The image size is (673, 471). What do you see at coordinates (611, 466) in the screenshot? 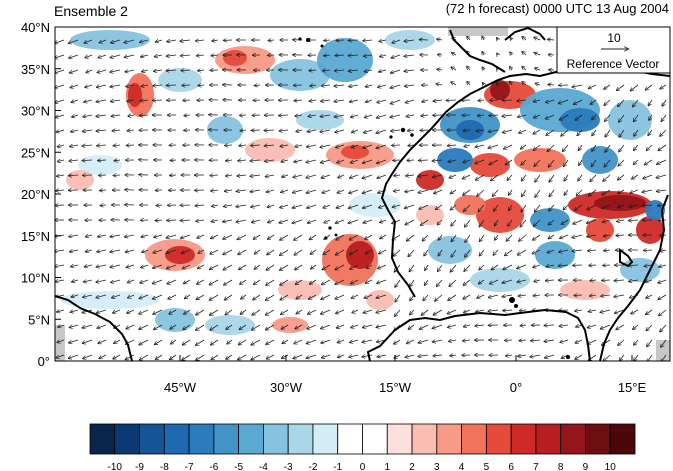
I see `colorbar-label: 10` at bounding box center [611, 466].